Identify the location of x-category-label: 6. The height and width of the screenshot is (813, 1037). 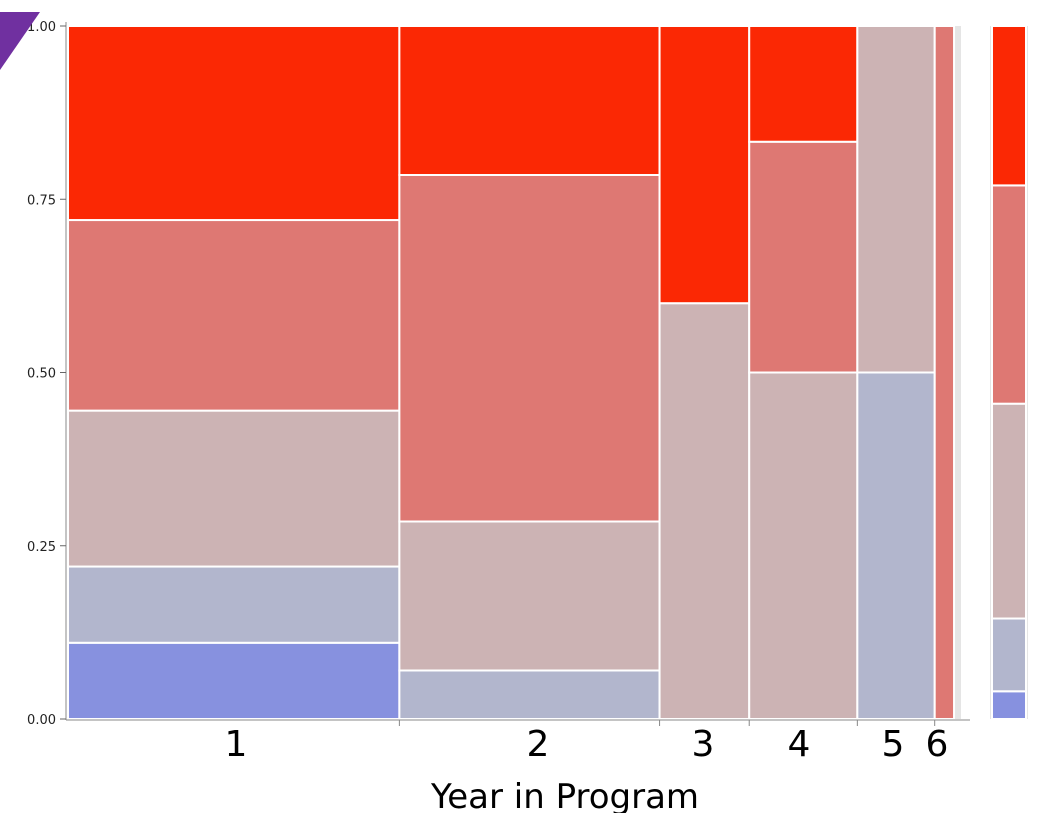
(937, 744).